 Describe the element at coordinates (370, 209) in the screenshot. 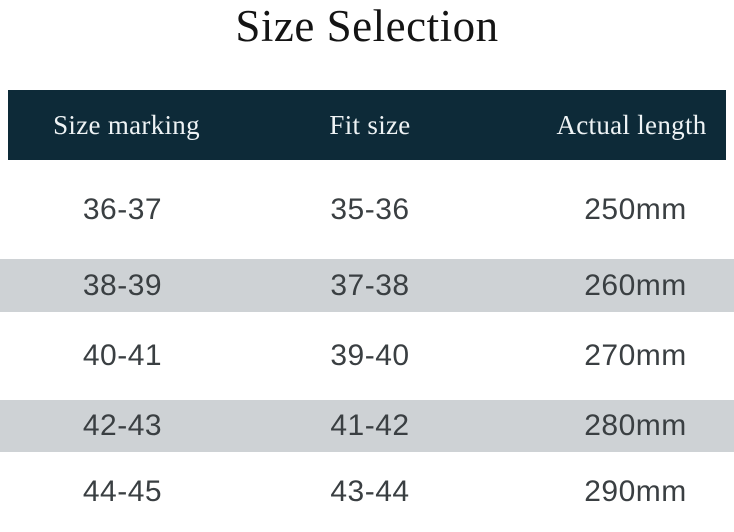

I see `fit-size-cell: 35-36` at that location.